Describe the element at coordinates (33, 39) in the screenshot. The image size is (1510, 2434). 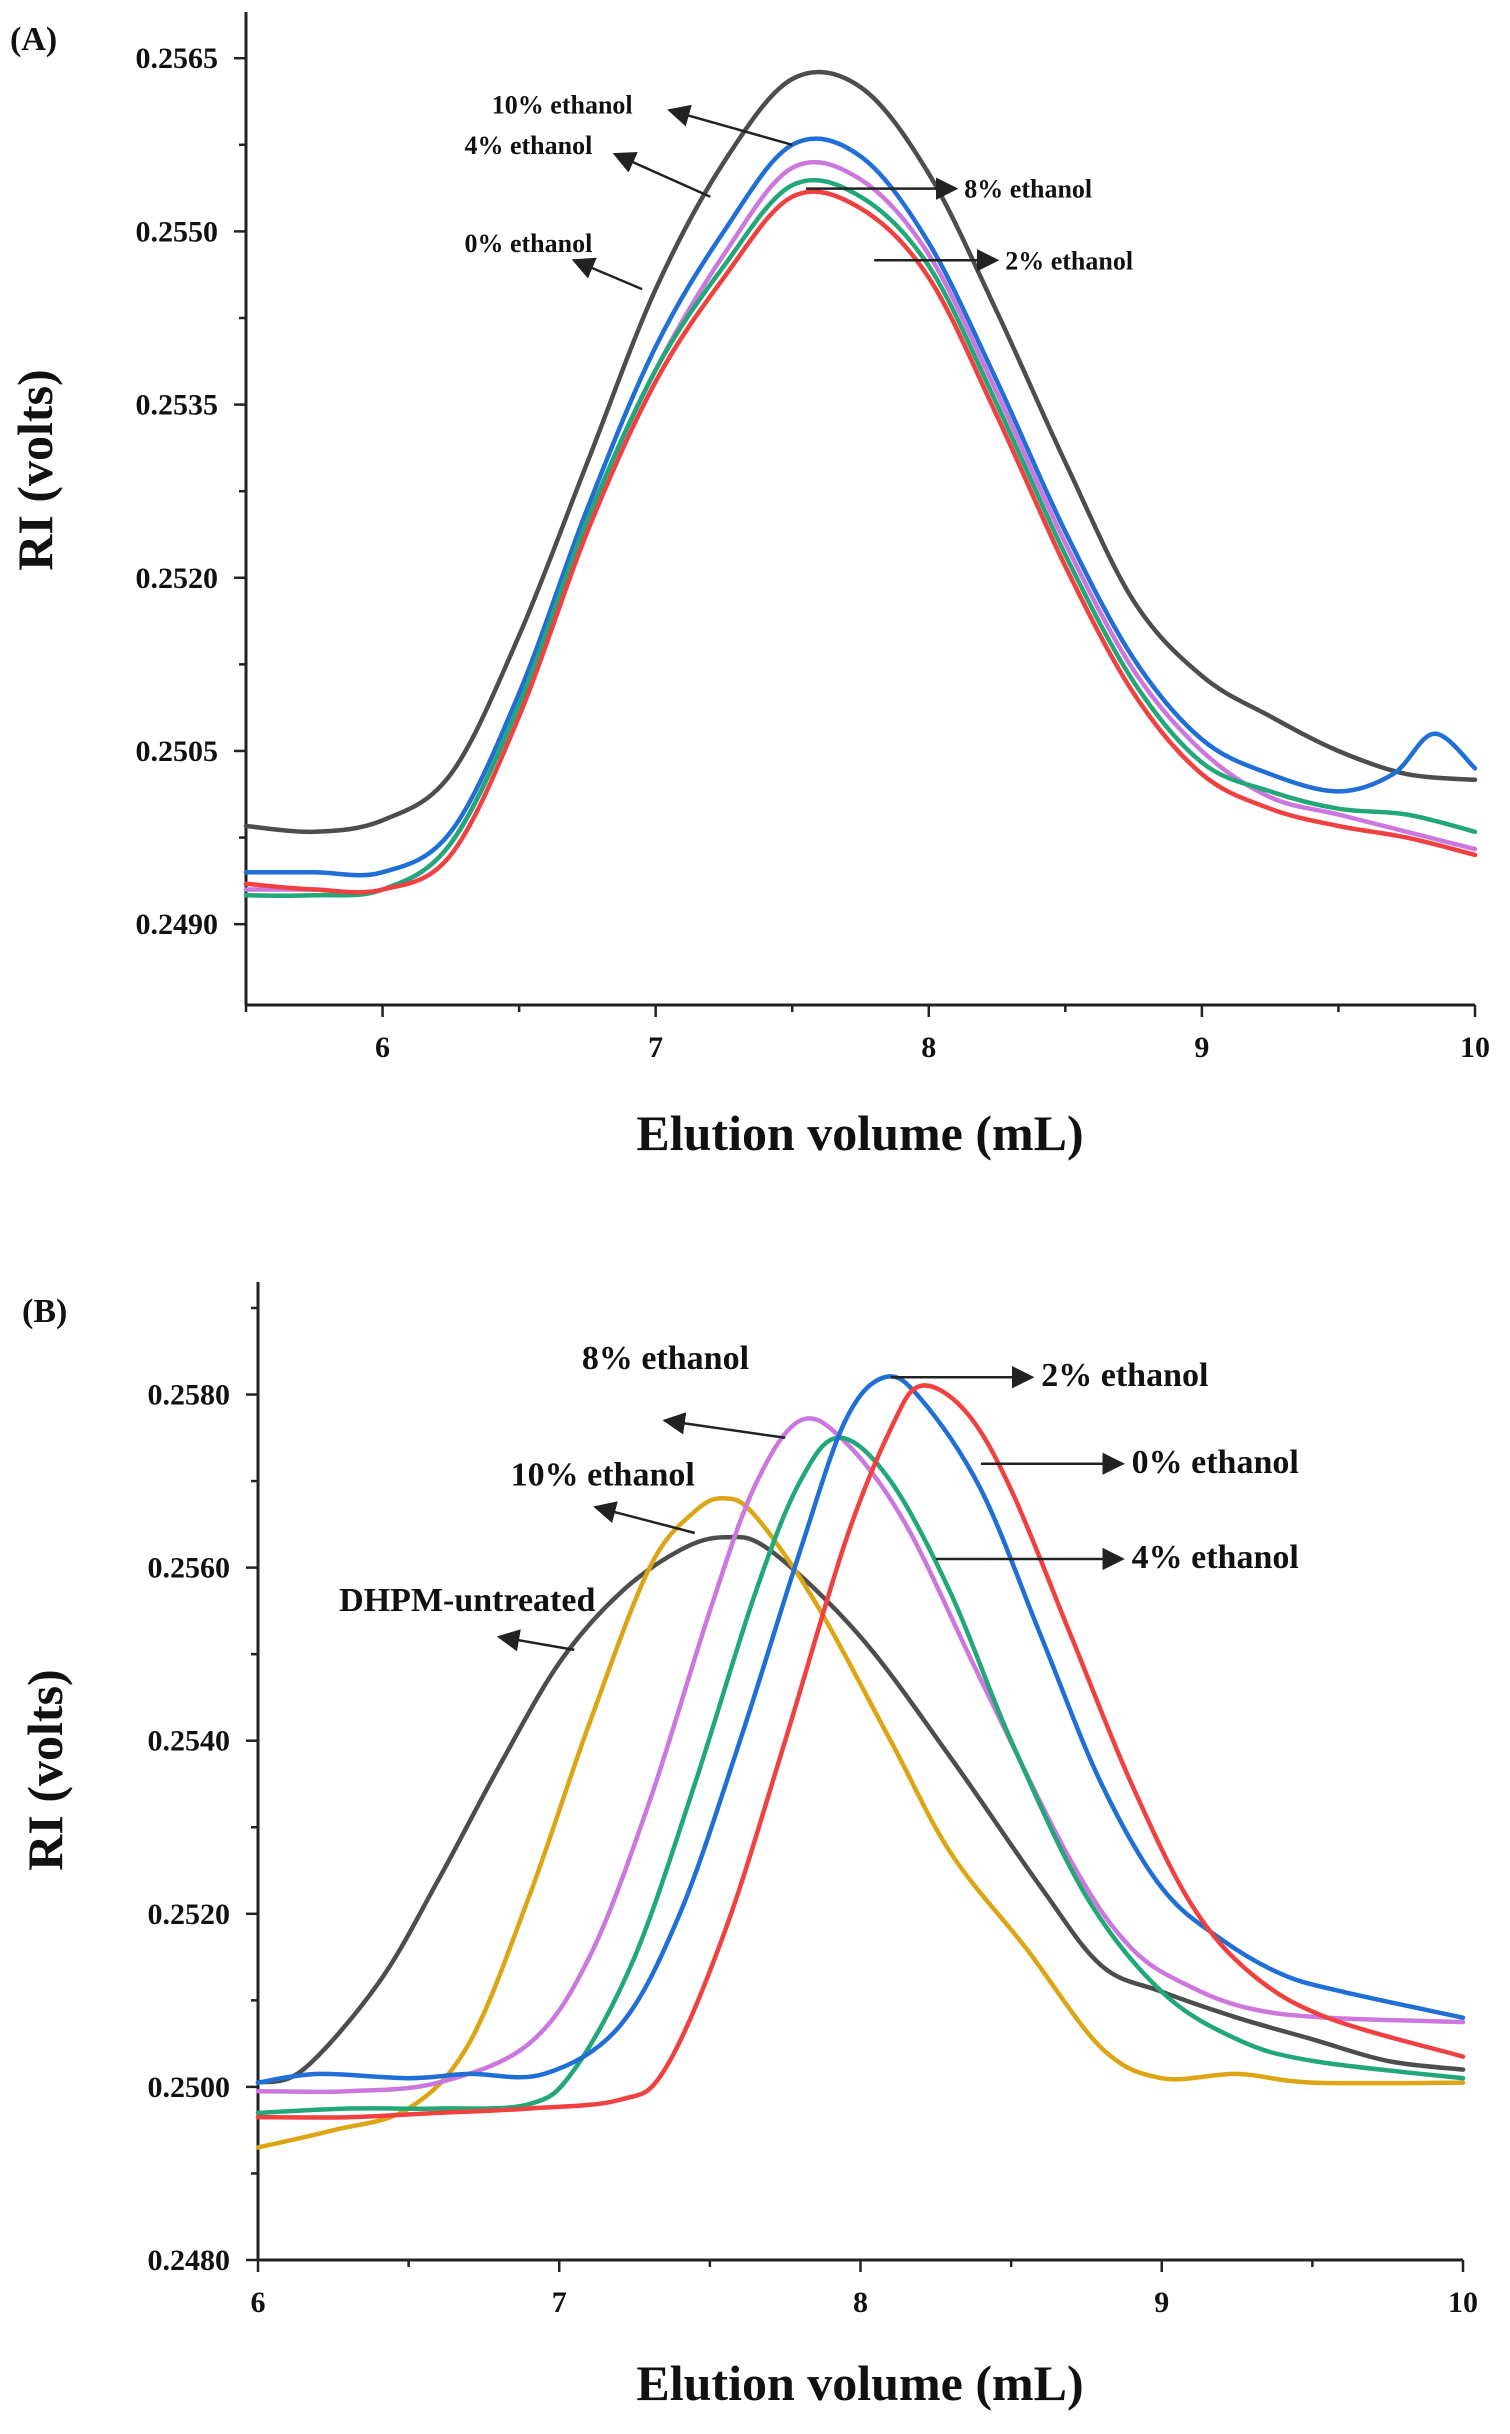
I see `panel-a-label: (A)` at that location.